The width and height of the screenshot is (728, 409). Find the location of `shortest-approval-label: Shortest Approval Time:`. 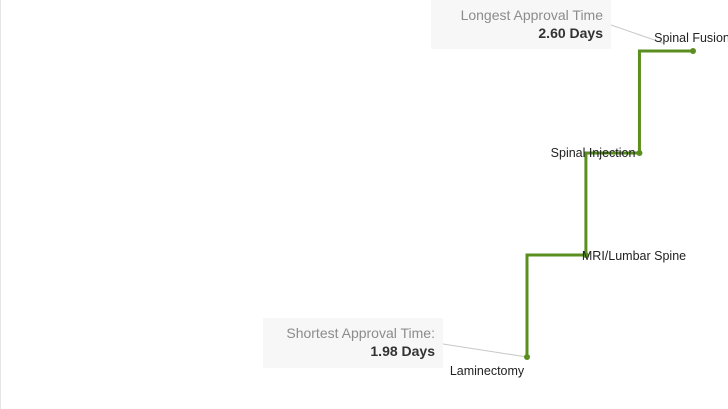

shortest-approval-label: Shortest Approval Time: is located at coordinates (360, 333).